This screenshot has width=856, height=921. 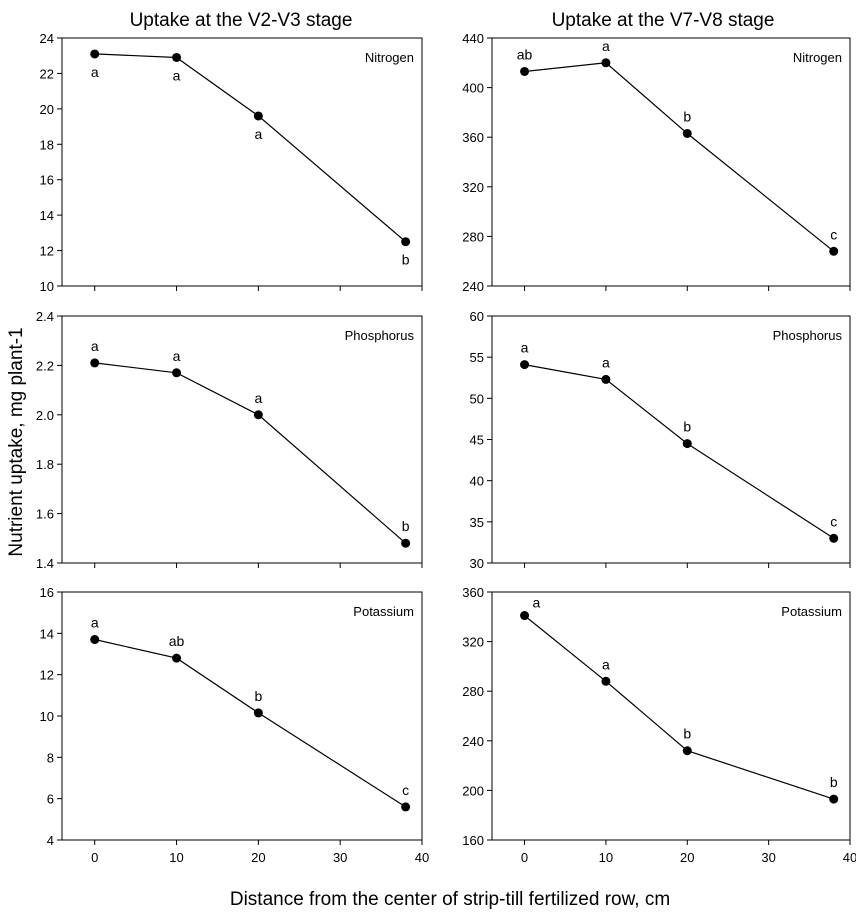 I want to click on y-tick-label: 60, so click(x=477, y=316).